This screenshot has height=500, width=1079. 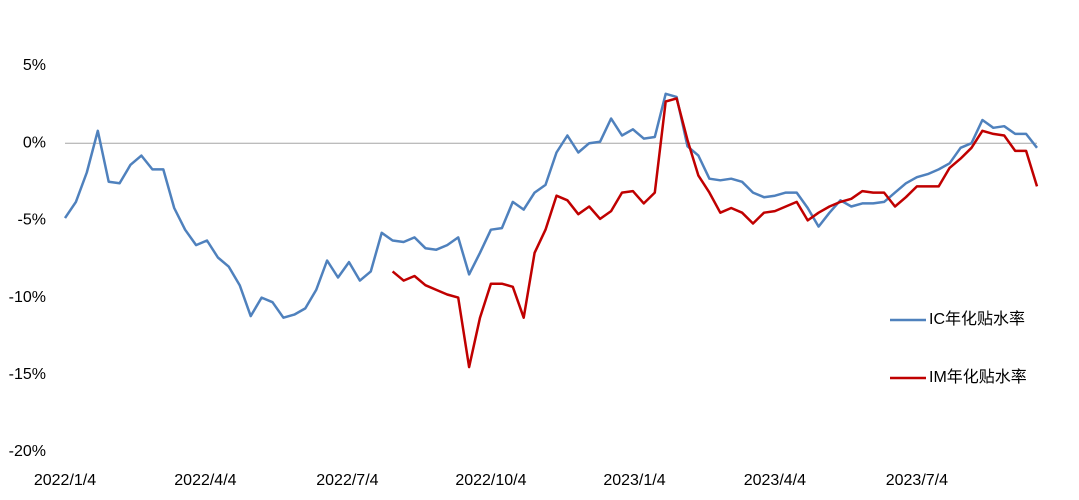 I want to click on legend-label: IM年化贴水率, so click(x=978, y=377).